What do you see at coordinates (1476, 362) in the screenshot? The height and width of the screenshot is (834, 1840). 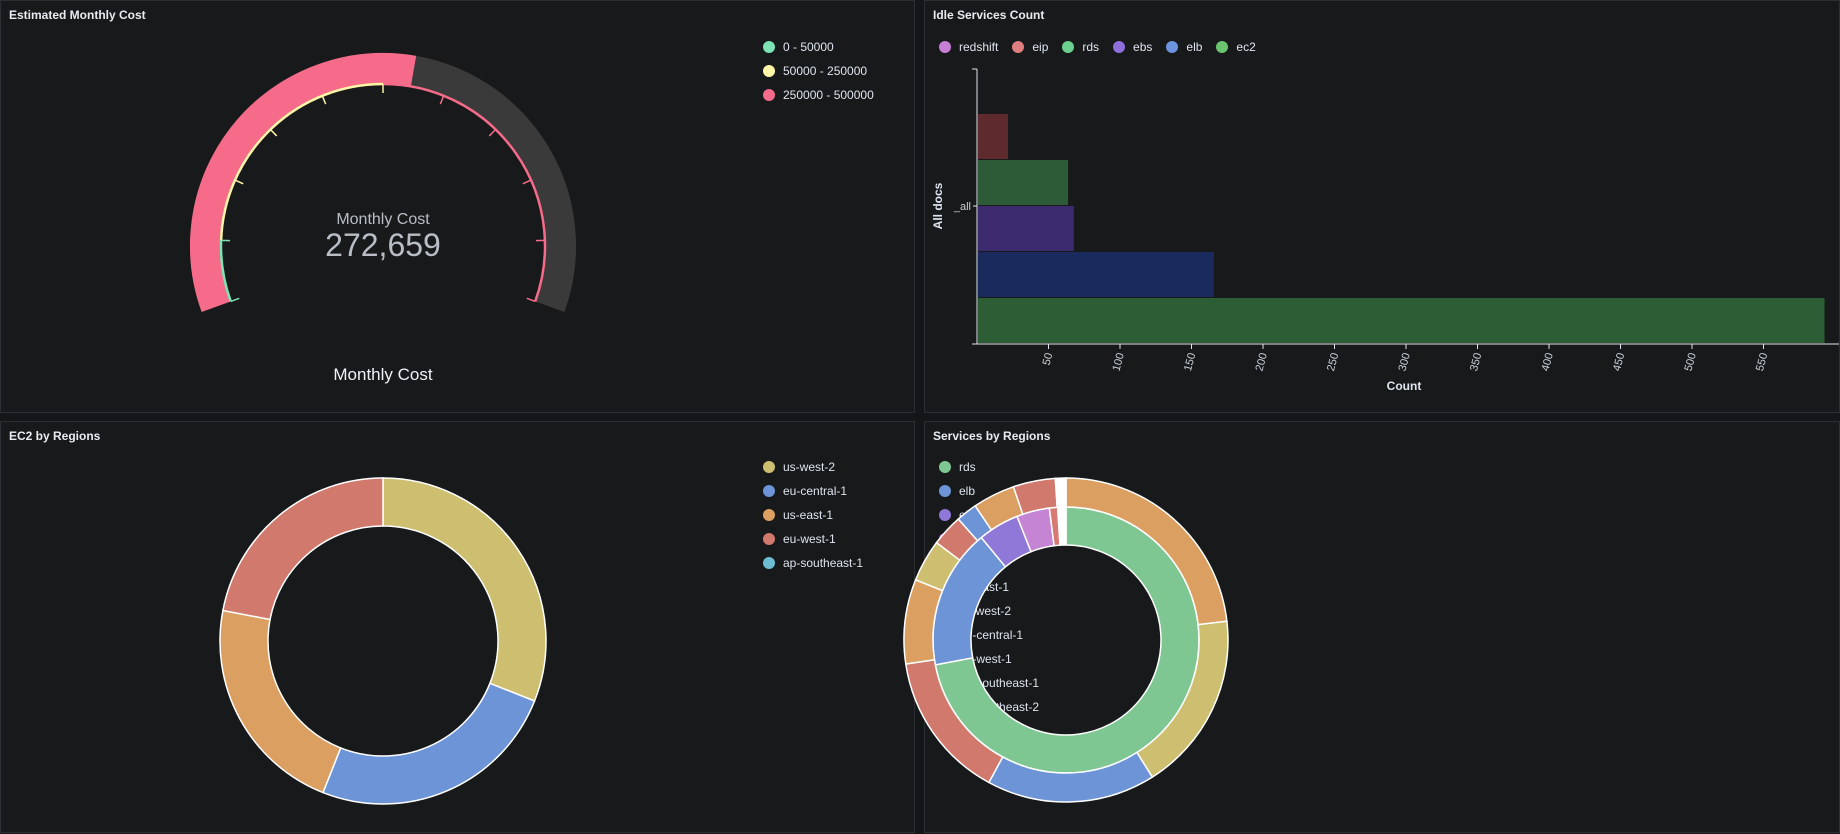 I see `x-tick-label: 350` at bounding box center [1476, 362].